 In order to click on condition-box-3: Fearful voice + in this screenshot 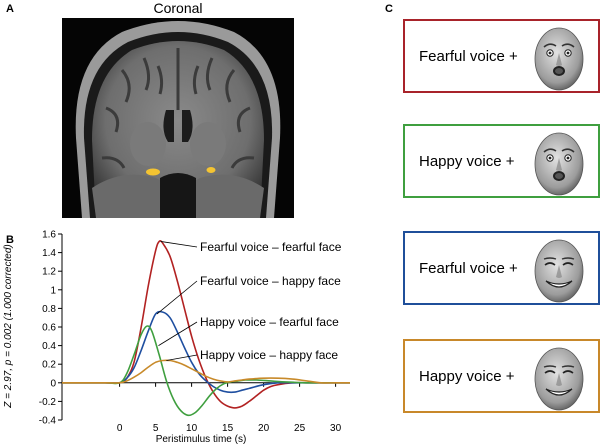, I will do `click(501, 268)`.